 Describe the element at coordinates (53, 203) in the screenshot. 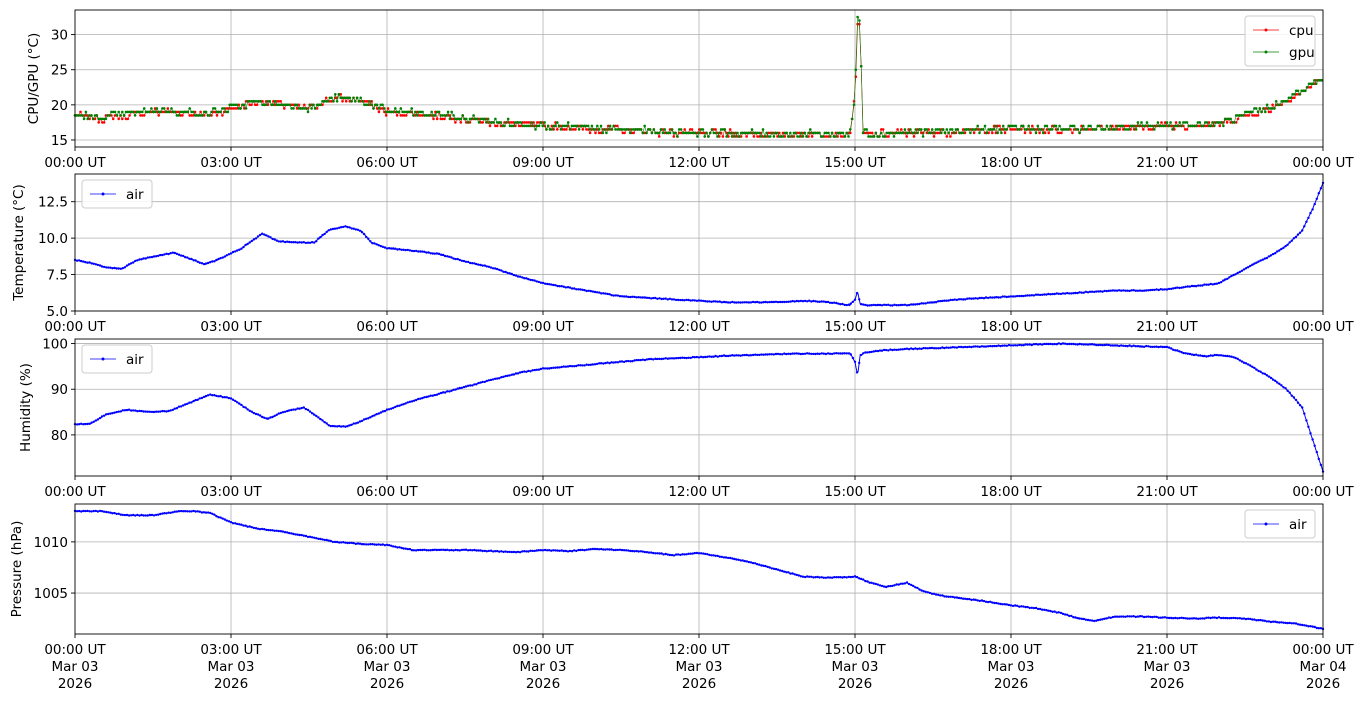

I see `y-tick-label: 12.5` at that location.